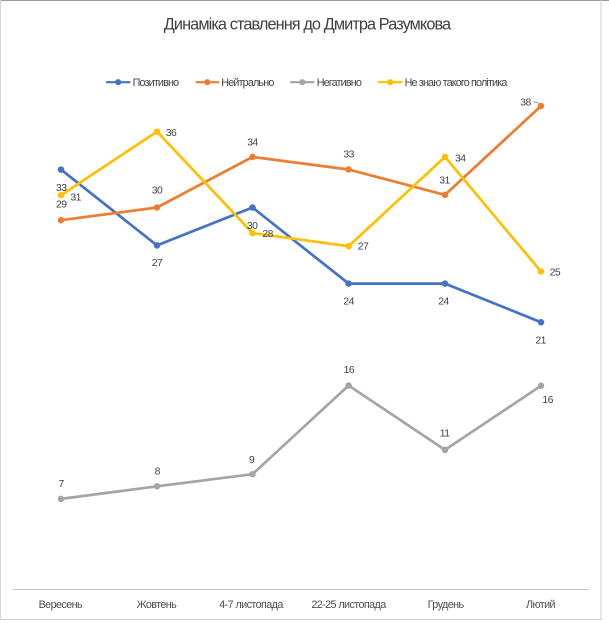 The width and height of the screenshot is (609, 630). What do you see at coordinates (61, 205) in the screenshot?
I see `svg-text: 29` at bounding box center [61, 205].